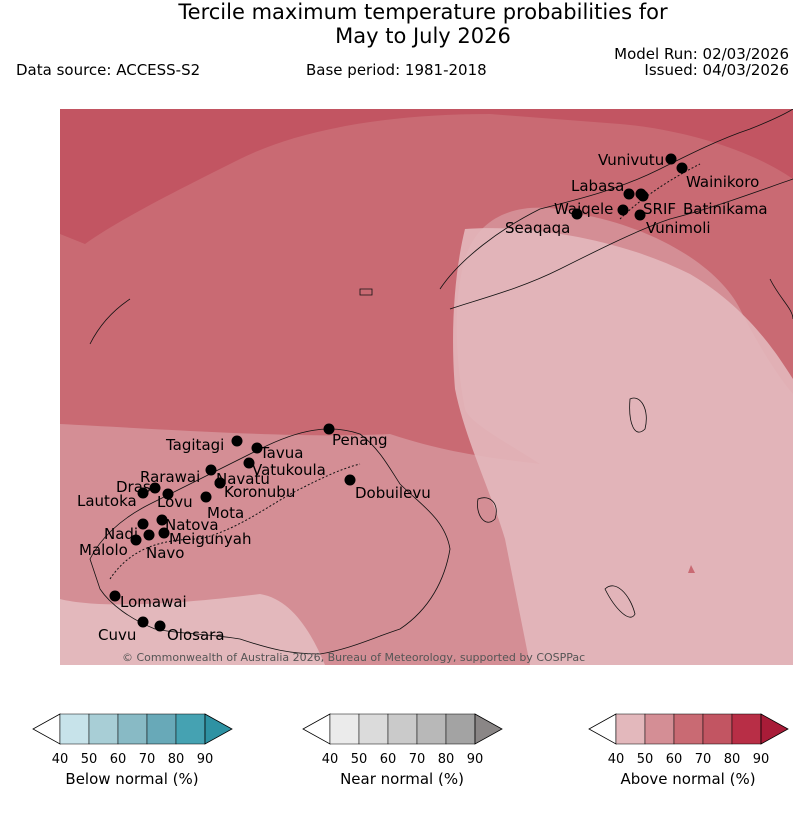 The height and width of the screenshot is (816, 804). I want to click on station-label: Penang, so click(359, 440).